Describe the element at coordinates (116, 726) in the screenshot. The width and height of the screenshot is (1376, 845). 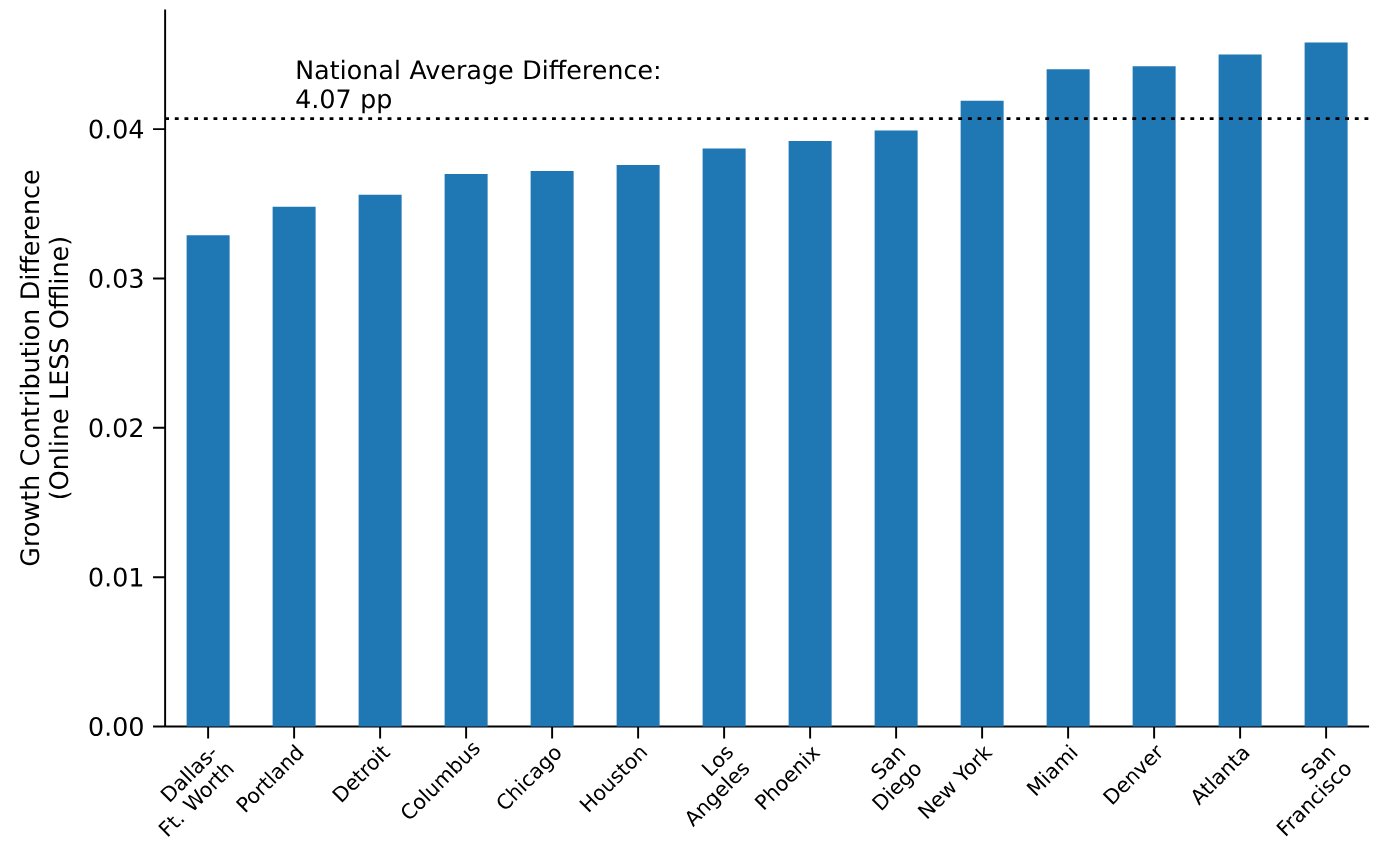
I see `y-tick-label: 0.00` at that location.